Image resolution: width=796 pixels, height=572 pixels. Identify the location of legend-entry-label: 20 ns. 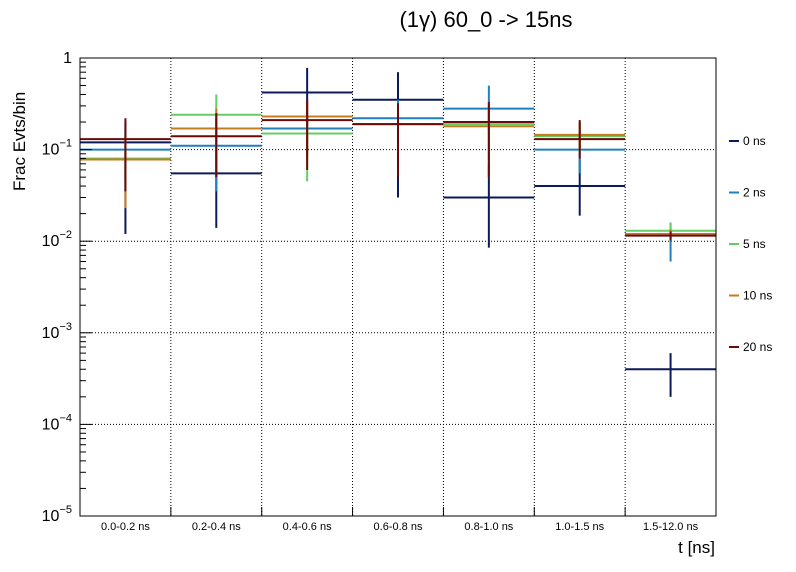
(757, 347).